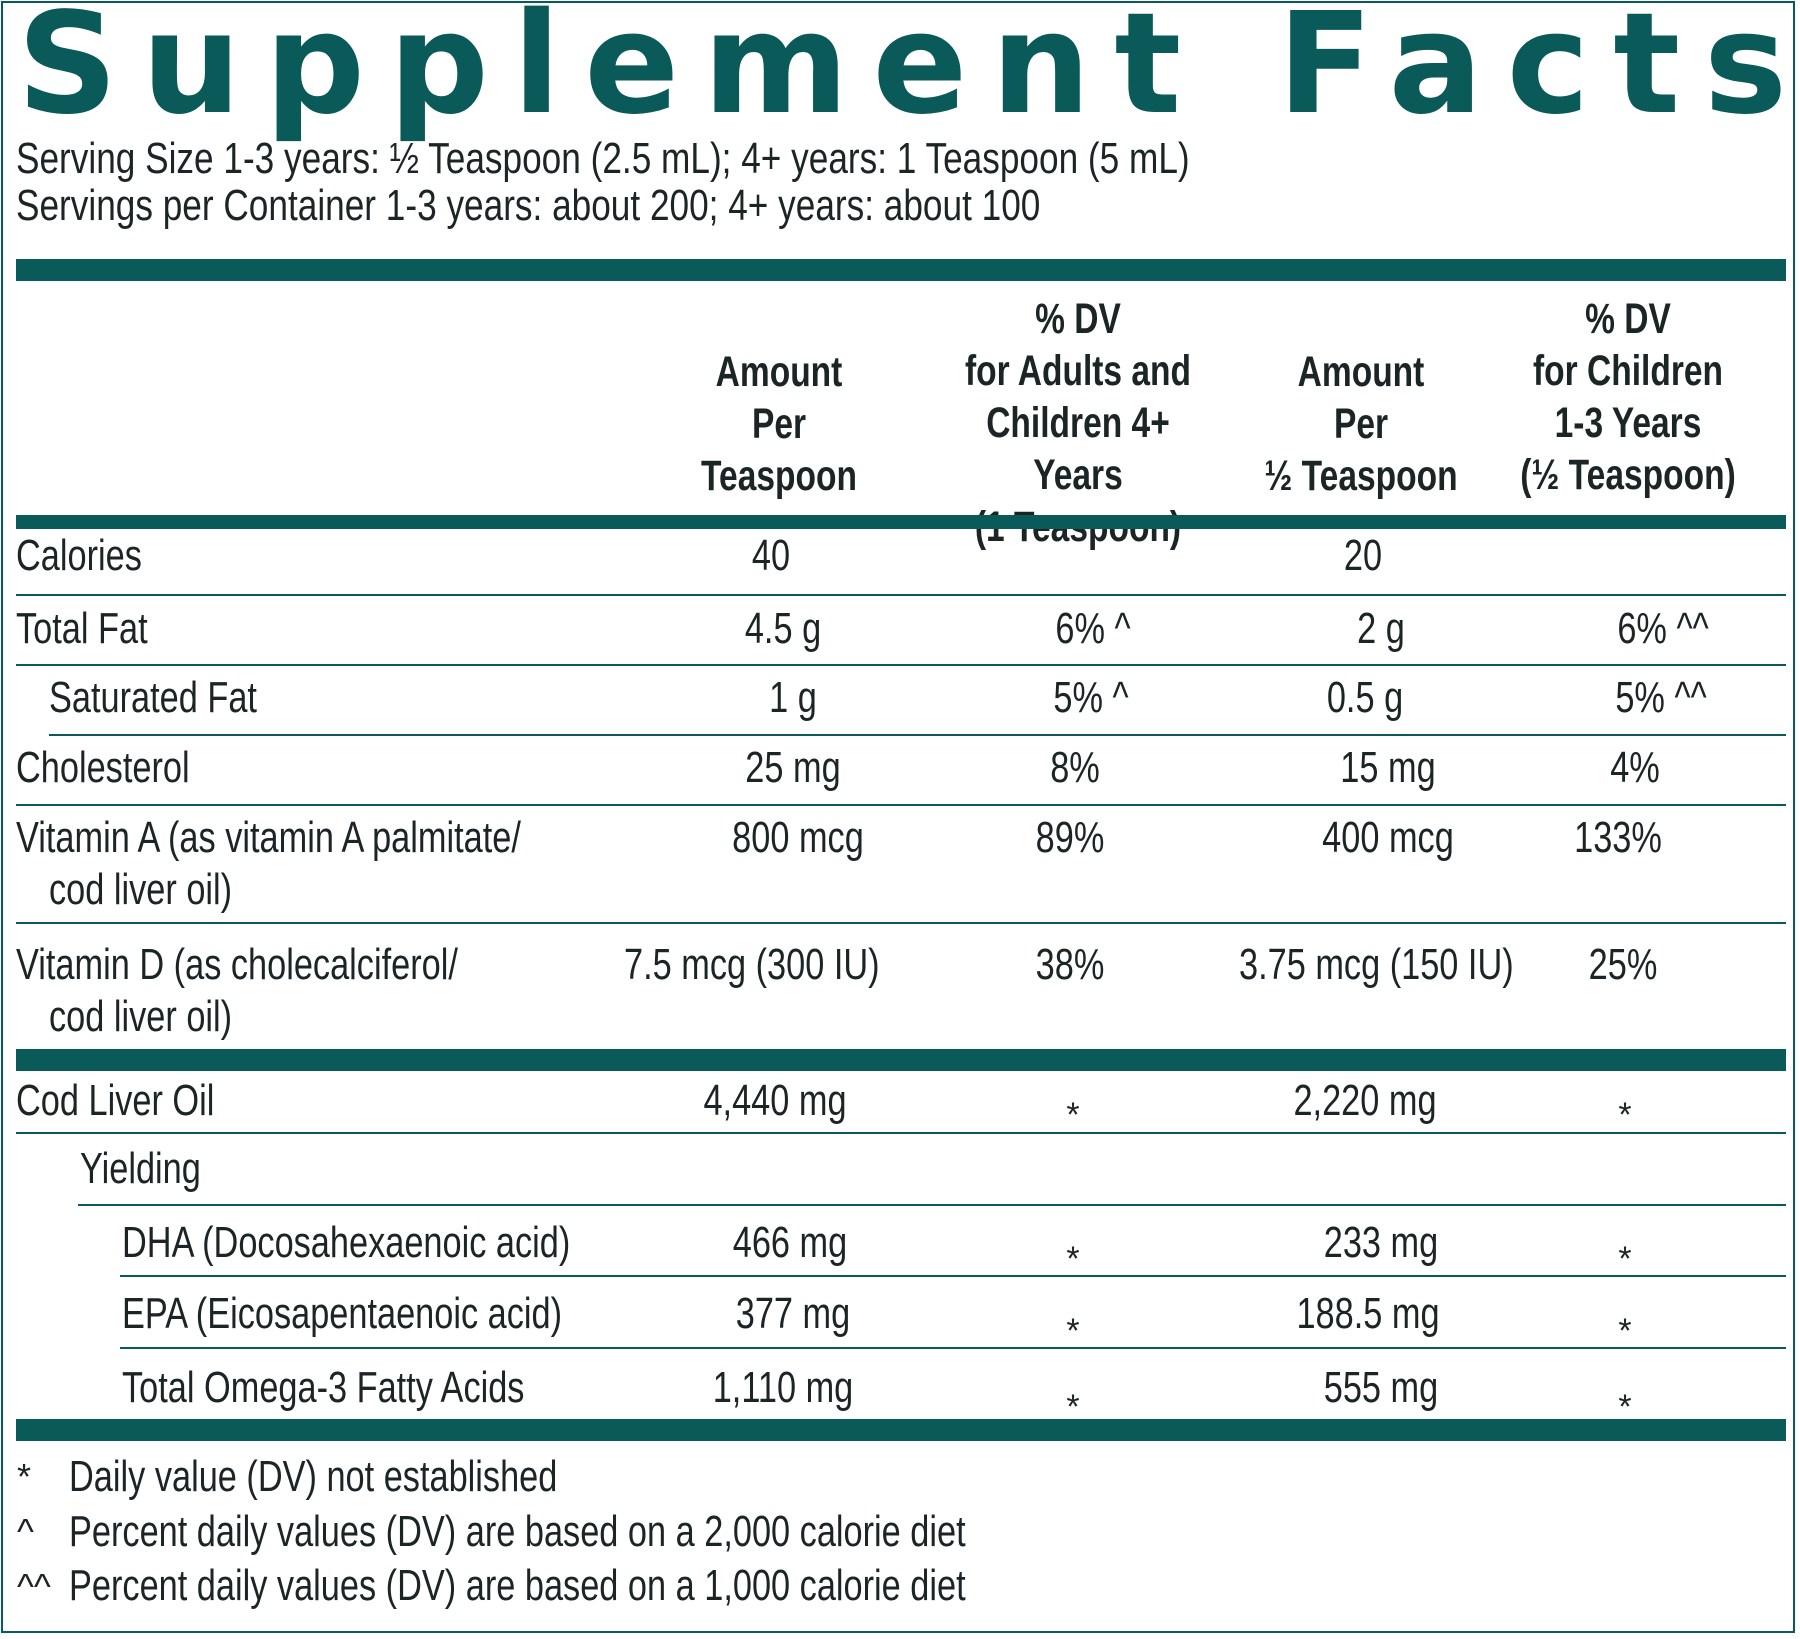  I want to click on row-dha-dv2: *, so click(1625, 1259).